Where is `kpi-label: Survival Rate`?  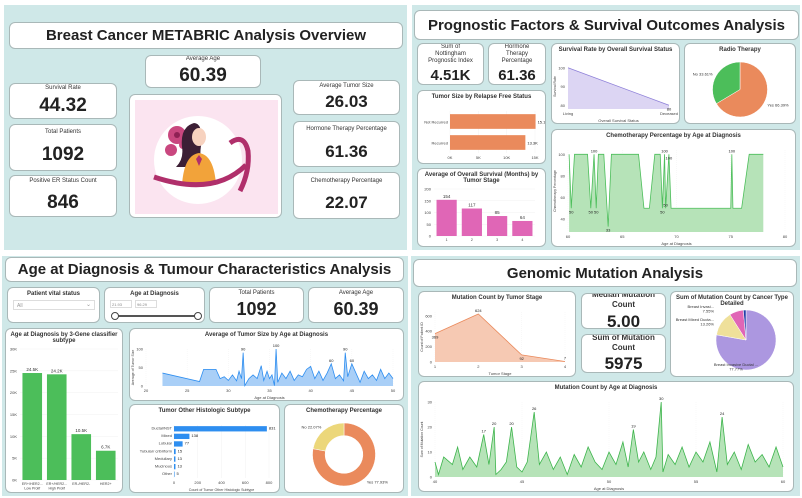 kpi-label: Survival Rate is located at coordinates (63, 88).